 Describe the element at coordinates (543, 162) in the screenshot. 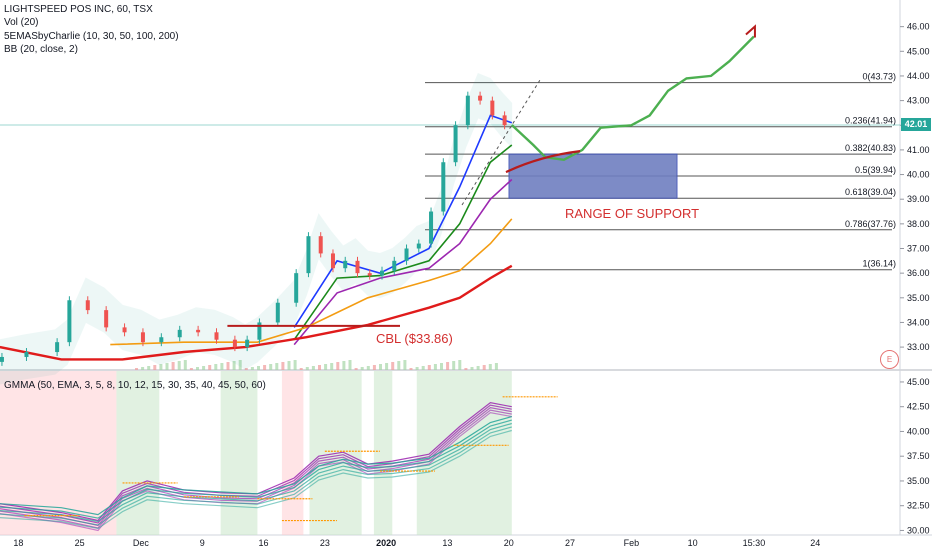

I see `support-mark-line` at that location.